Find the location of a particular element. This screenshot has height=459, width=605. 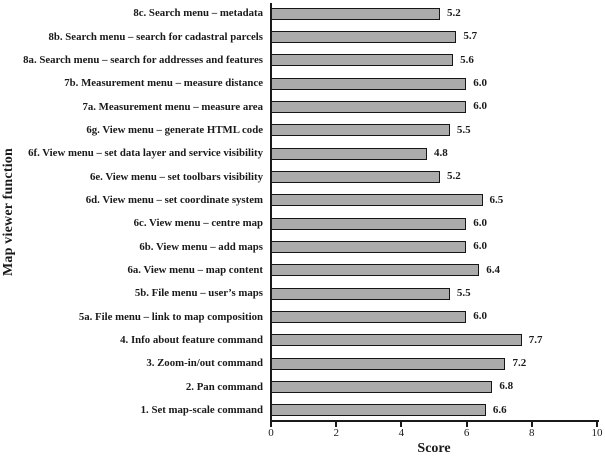

category-label: 8c. Search menu – metadata is located at coordinates (135, 13).